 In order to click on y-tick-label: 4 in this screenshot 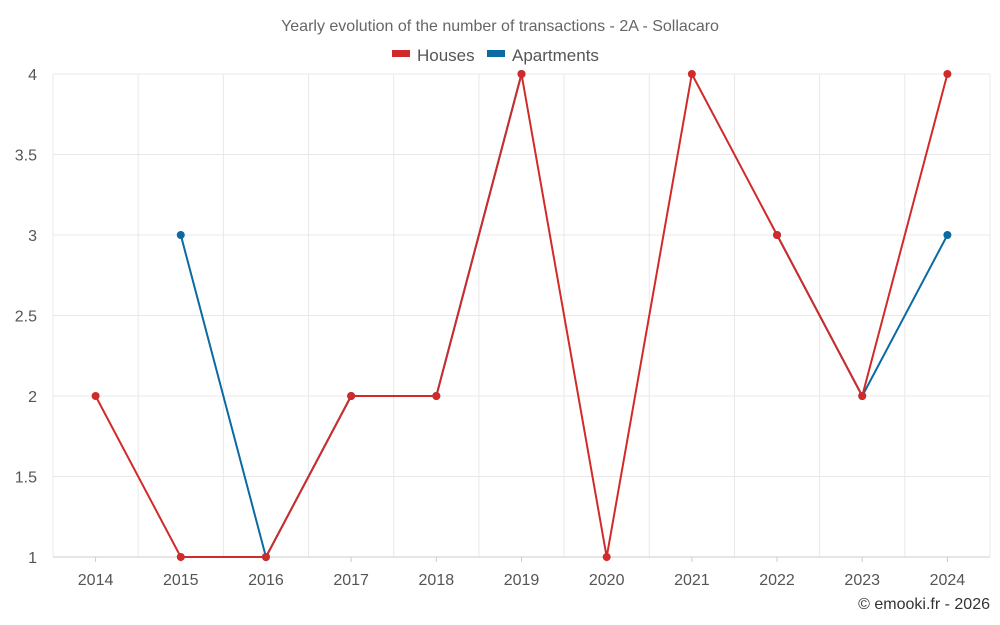, I will do `click(32, 75)`.